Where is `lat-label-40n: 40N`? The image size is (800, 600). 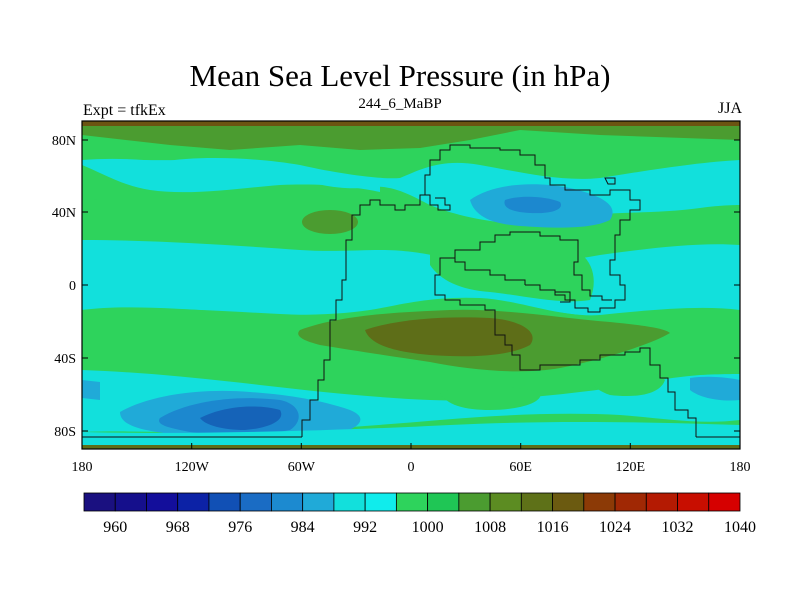
lat-label-40n: 40N is located at coordinates (64, 213).